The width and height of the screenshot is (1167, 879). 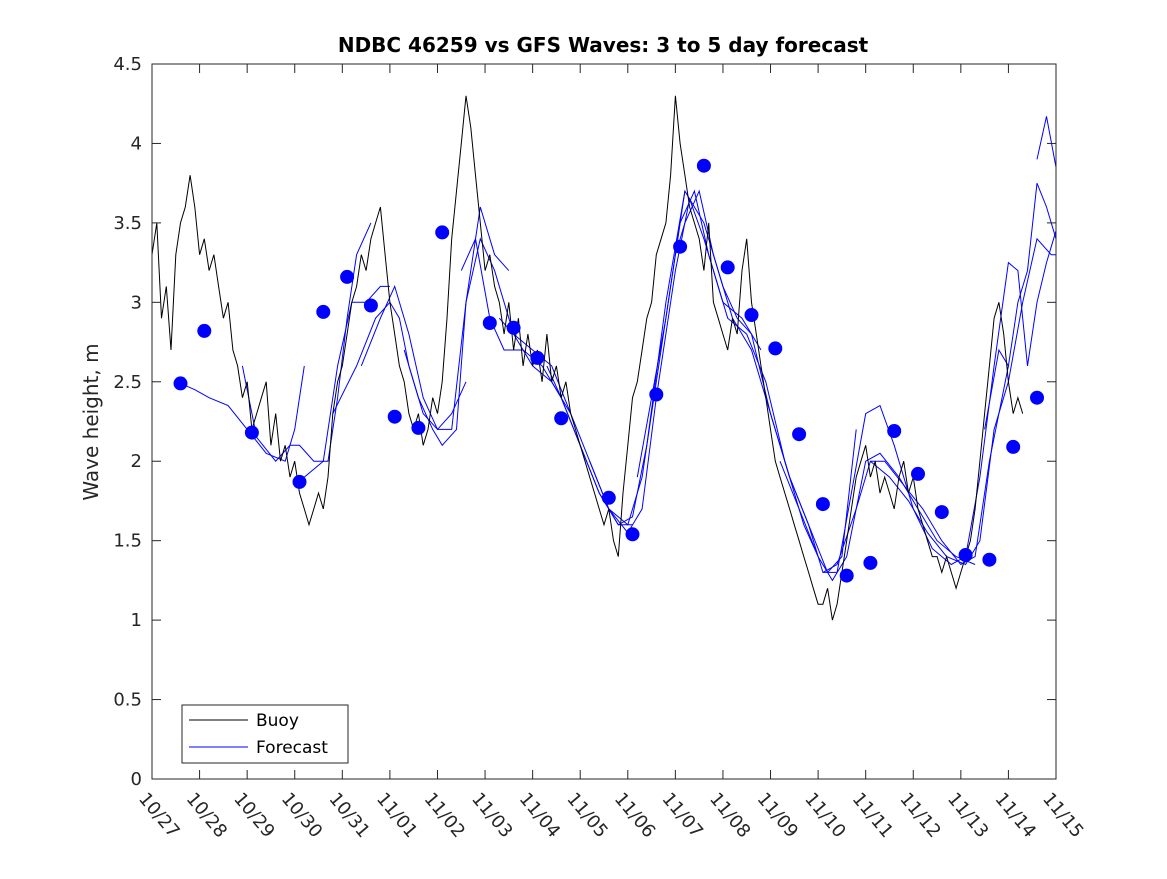 What do you see at coordinates (136, 143) in the screenshot?
I see `y-tick-label: 4` at bounding box center [136, 143].